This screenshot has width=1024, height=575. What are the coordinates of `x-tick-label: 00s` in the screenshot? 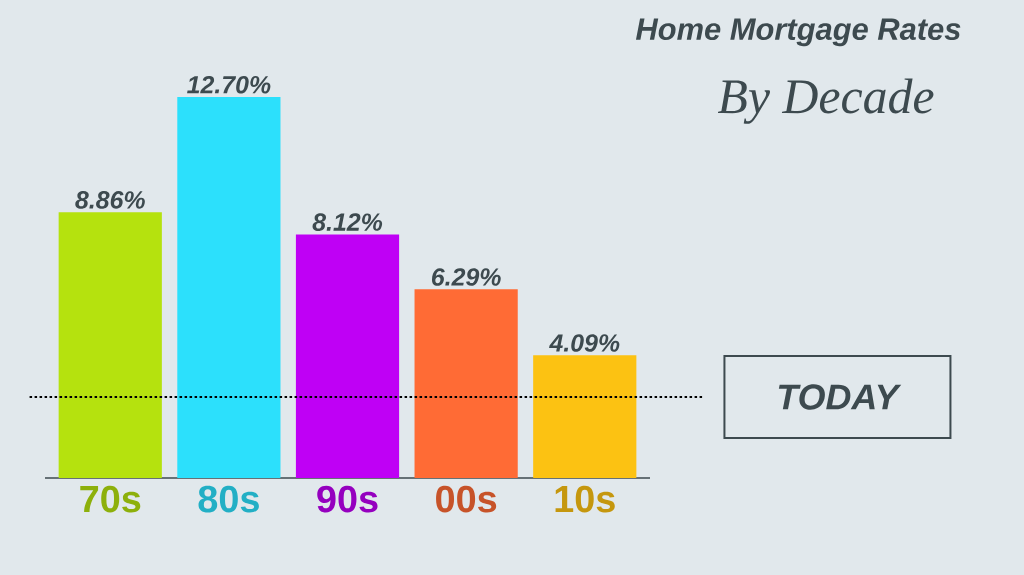 It's located at (466, 499).